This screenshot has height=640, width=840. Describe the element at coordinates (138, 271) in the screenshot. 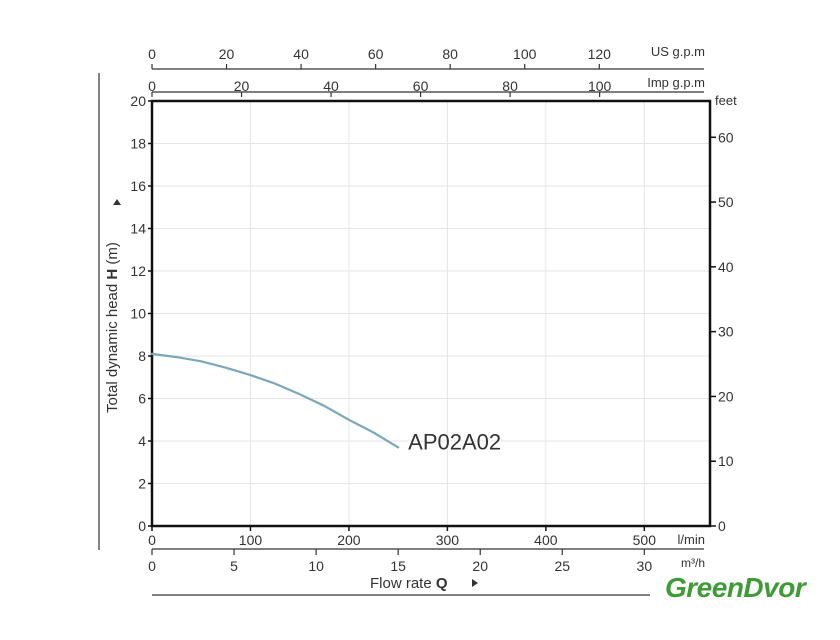

I see `y-tick-label: 12` at that location.